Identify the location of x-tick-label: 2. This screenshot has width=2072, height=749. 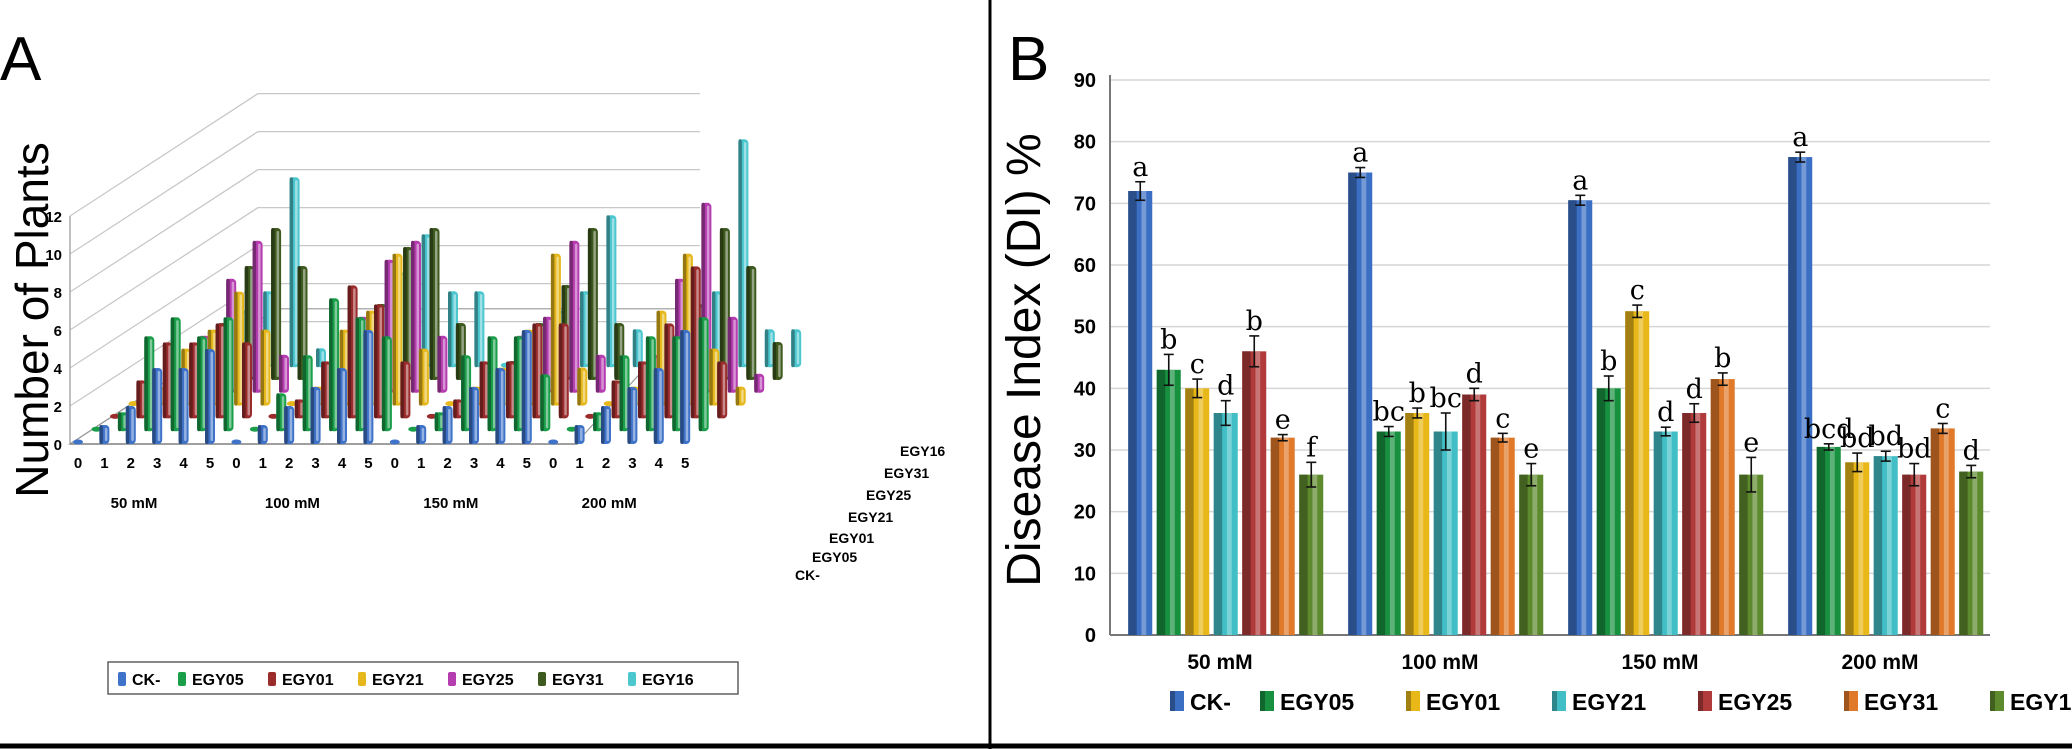
(131, 463).